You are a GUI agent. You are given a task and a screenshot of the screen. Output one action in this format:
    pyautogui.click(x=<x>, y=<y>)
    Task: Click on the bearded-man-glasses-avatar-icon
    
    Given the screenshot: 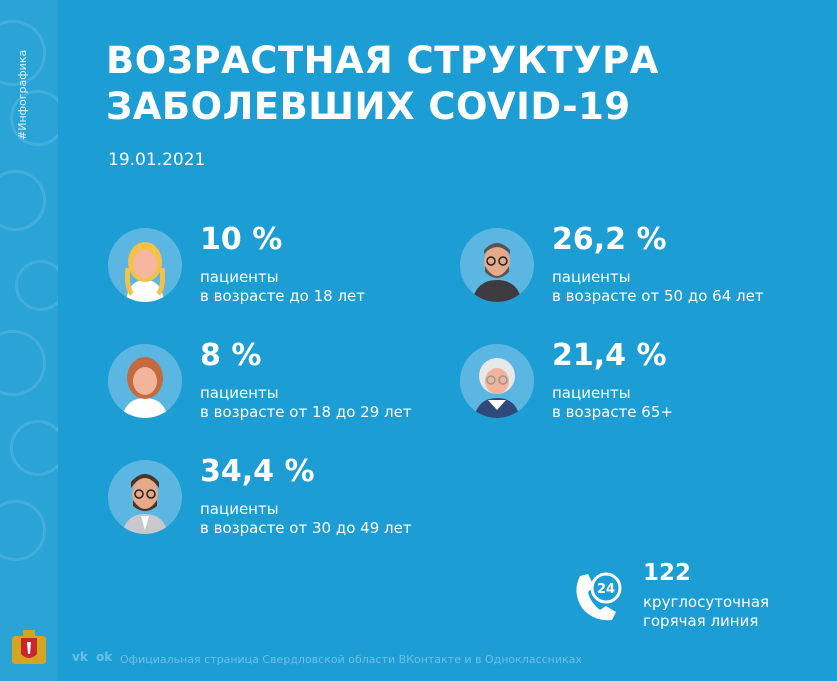 What is the action you would take?
    pyautogui.click(x=497, y=265)
    